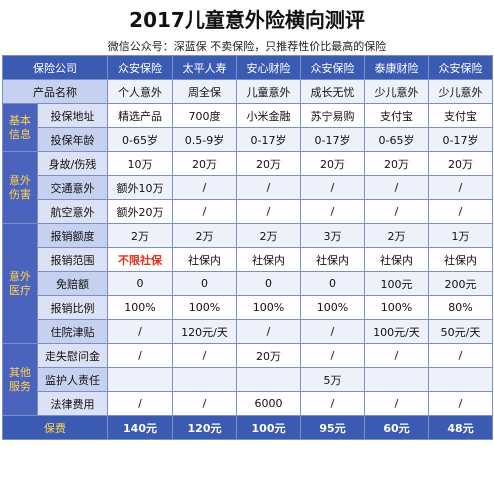  I want to click on table-row: 基本 信息 投保地址 精选产品 700度 小米金融 苏宁易购 支付宝 支付宝, so click(247, 127).